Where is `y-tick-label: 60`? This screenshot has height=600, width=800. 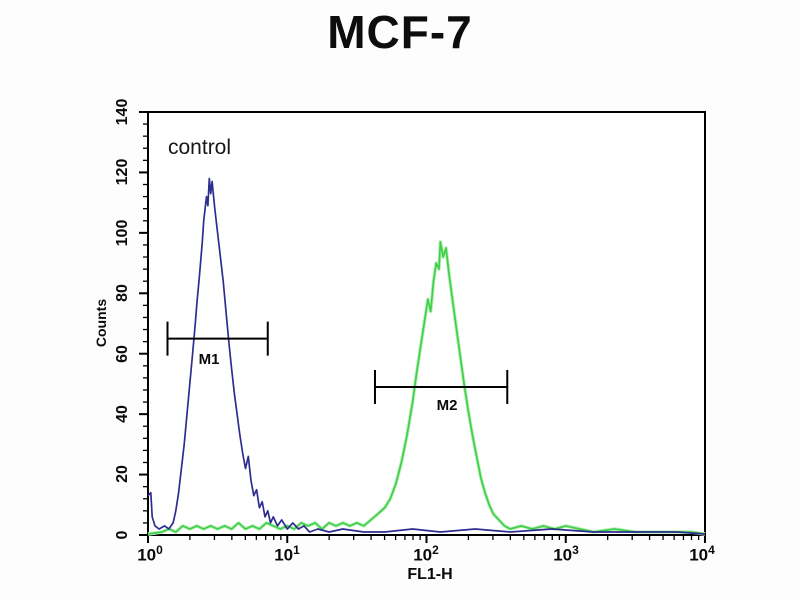
y-tick-label: 60 is located at coordinates (122, 354).